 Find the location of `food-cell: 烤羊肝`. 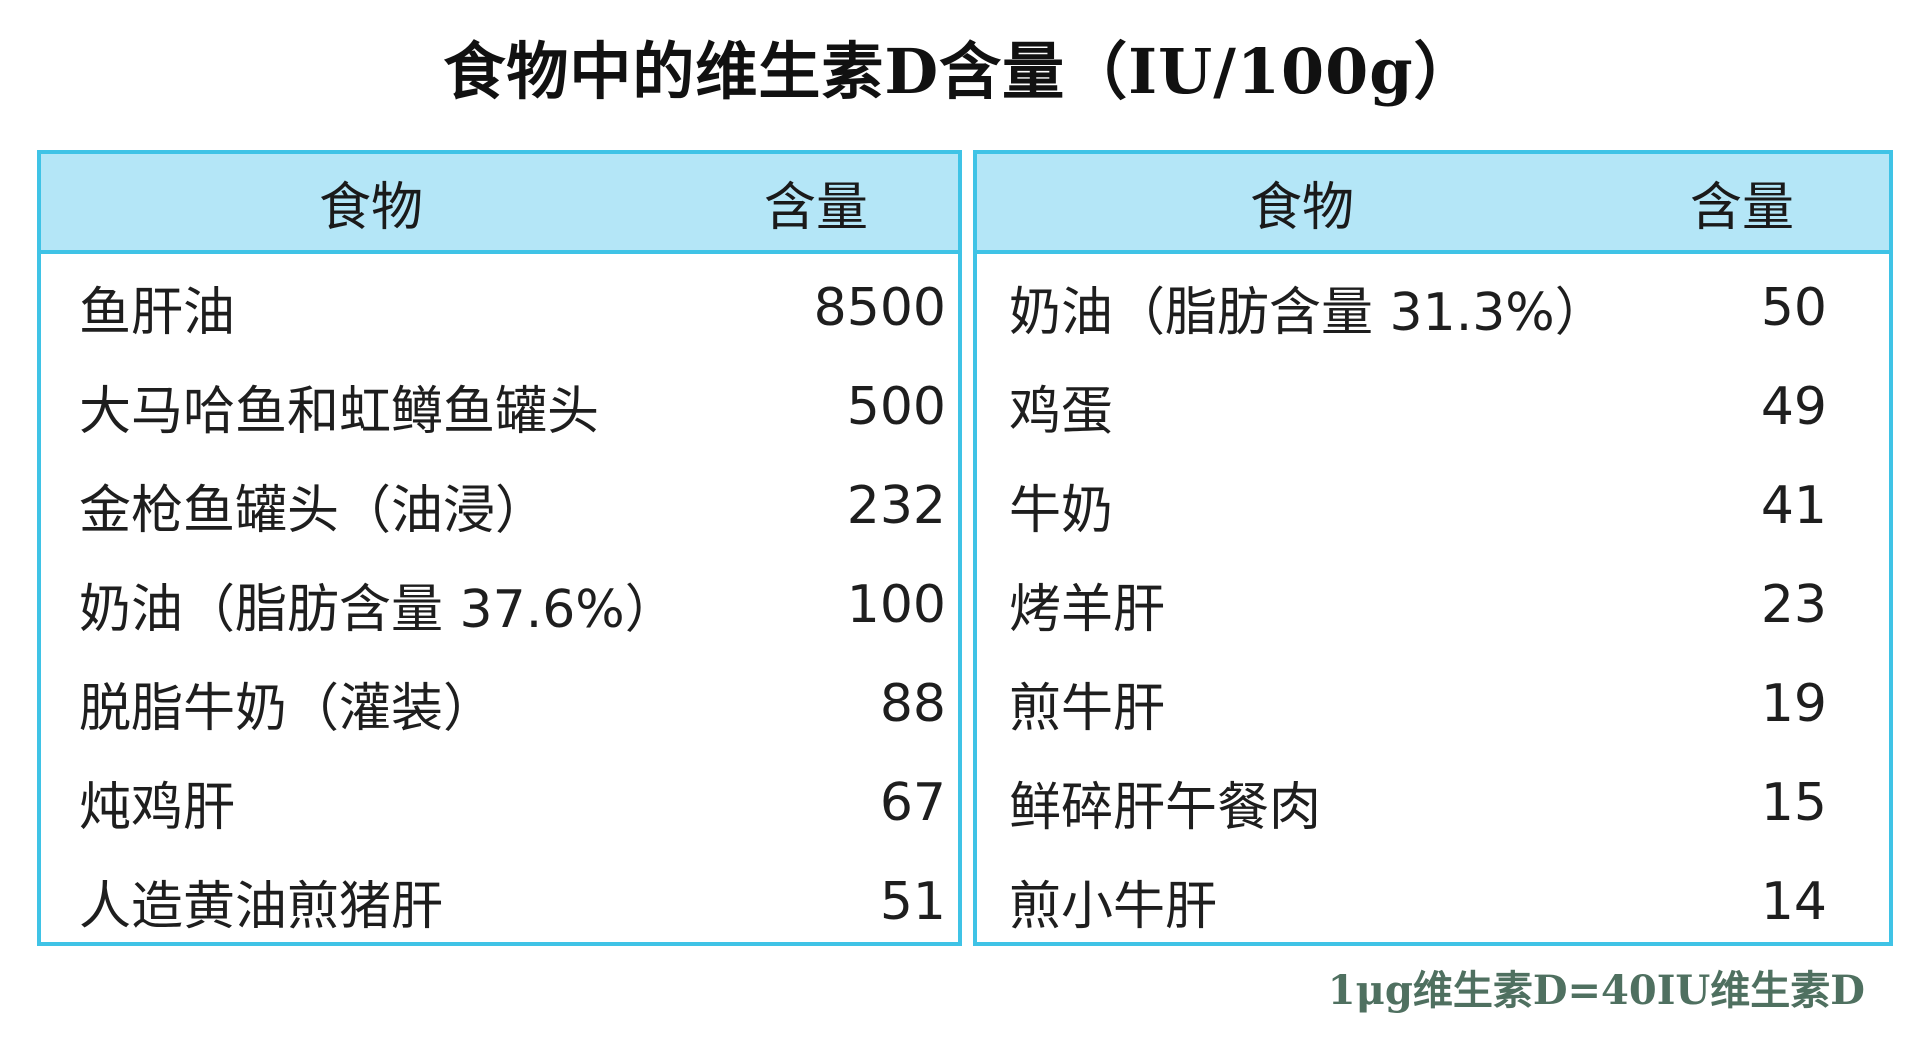

food-cell: 烤羊肝 is located at coordinates (1087, 610).